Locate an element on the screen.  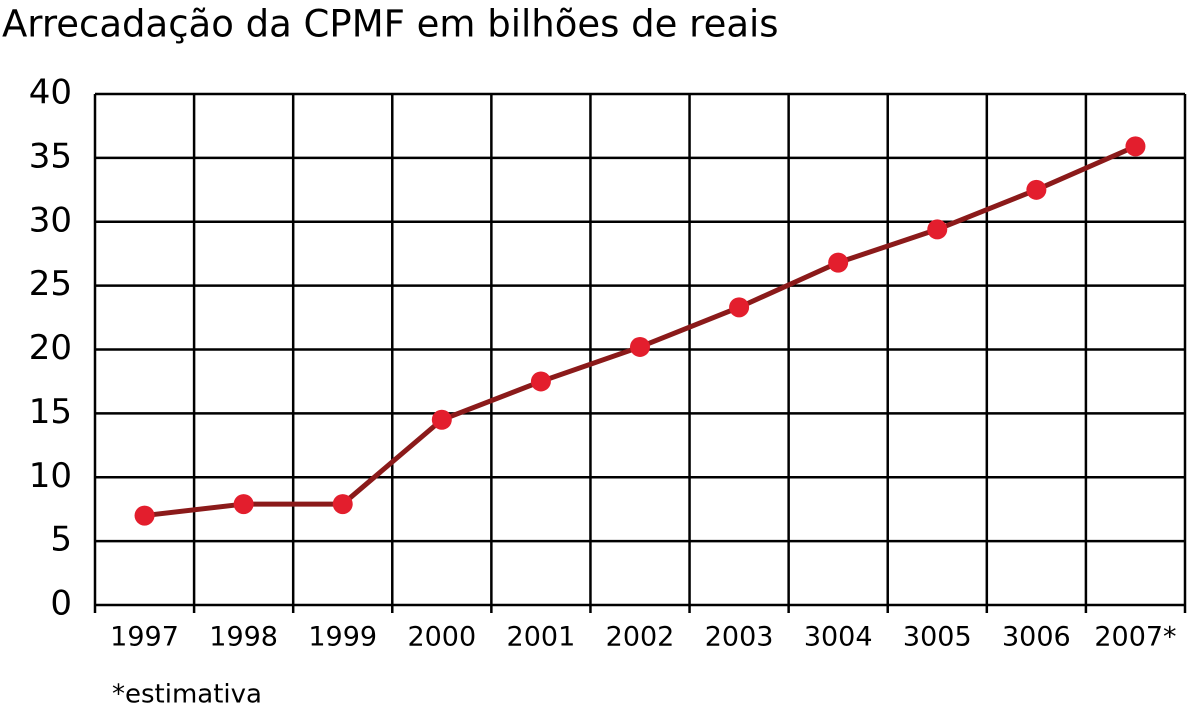
y-tick-label: 15 is located at coordinates (50, 412).